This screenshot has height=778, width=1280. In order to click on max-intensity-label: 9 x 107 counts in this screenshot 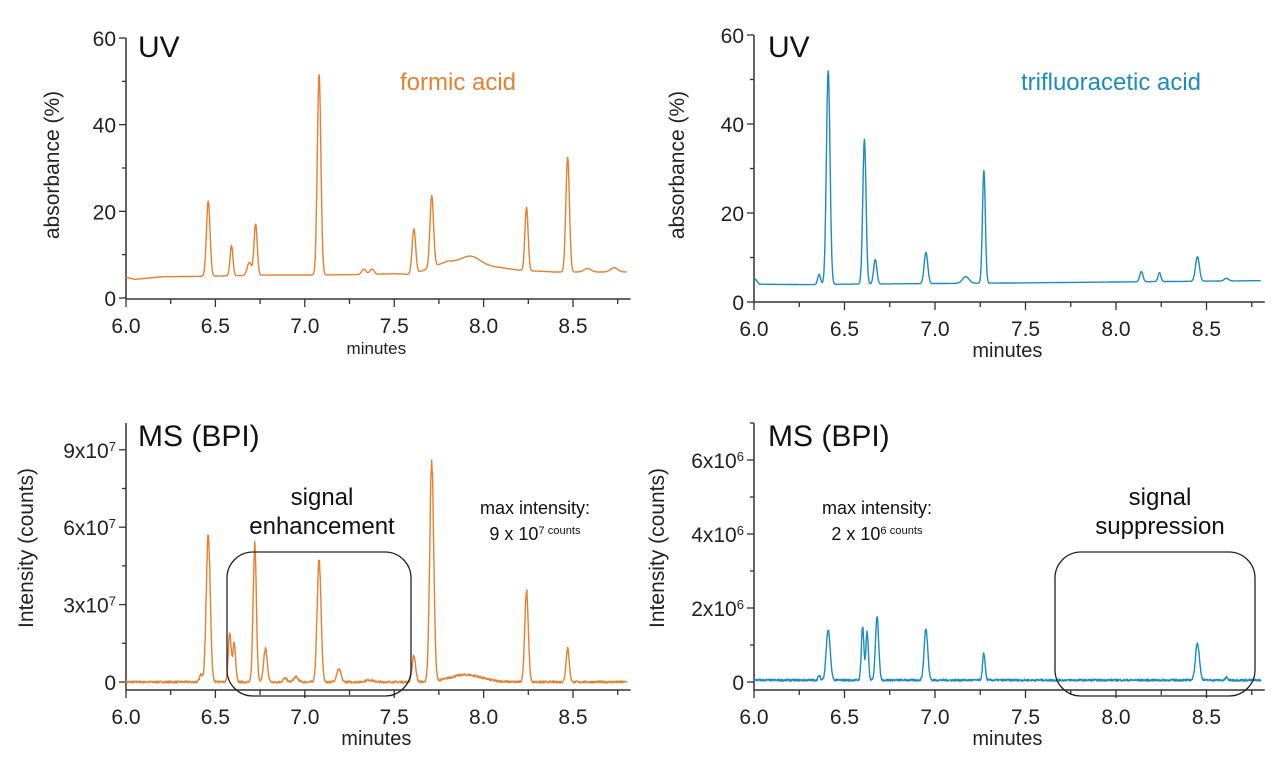, I will do `click(535, 534)`.